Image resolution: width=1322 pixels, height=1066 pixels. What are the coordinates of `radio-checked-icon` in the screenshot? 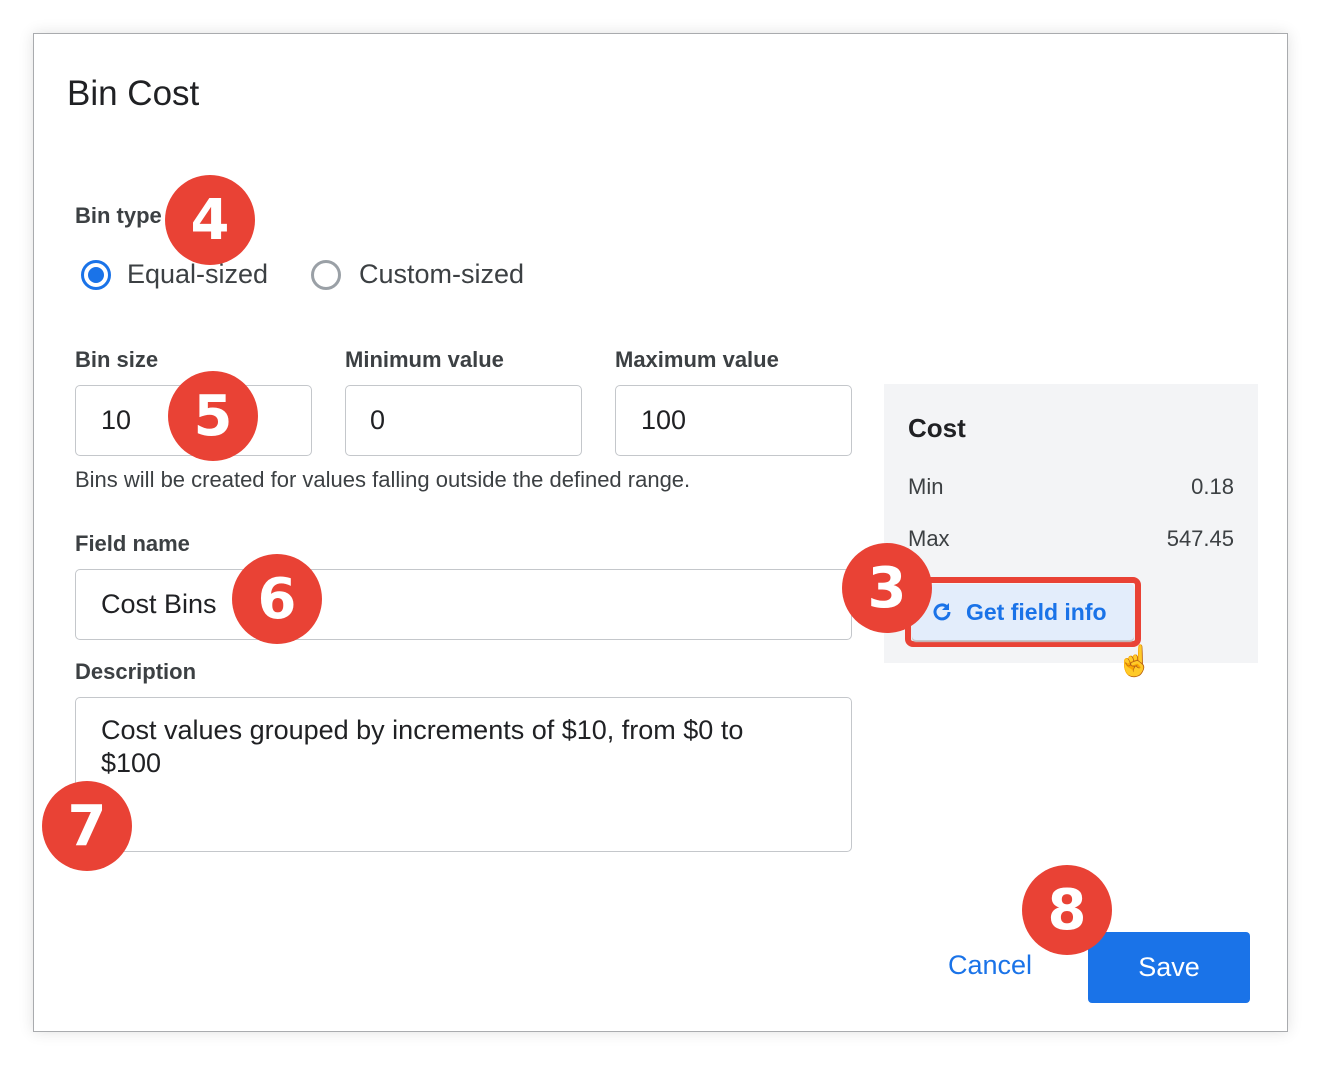 It's located at (96, 274).